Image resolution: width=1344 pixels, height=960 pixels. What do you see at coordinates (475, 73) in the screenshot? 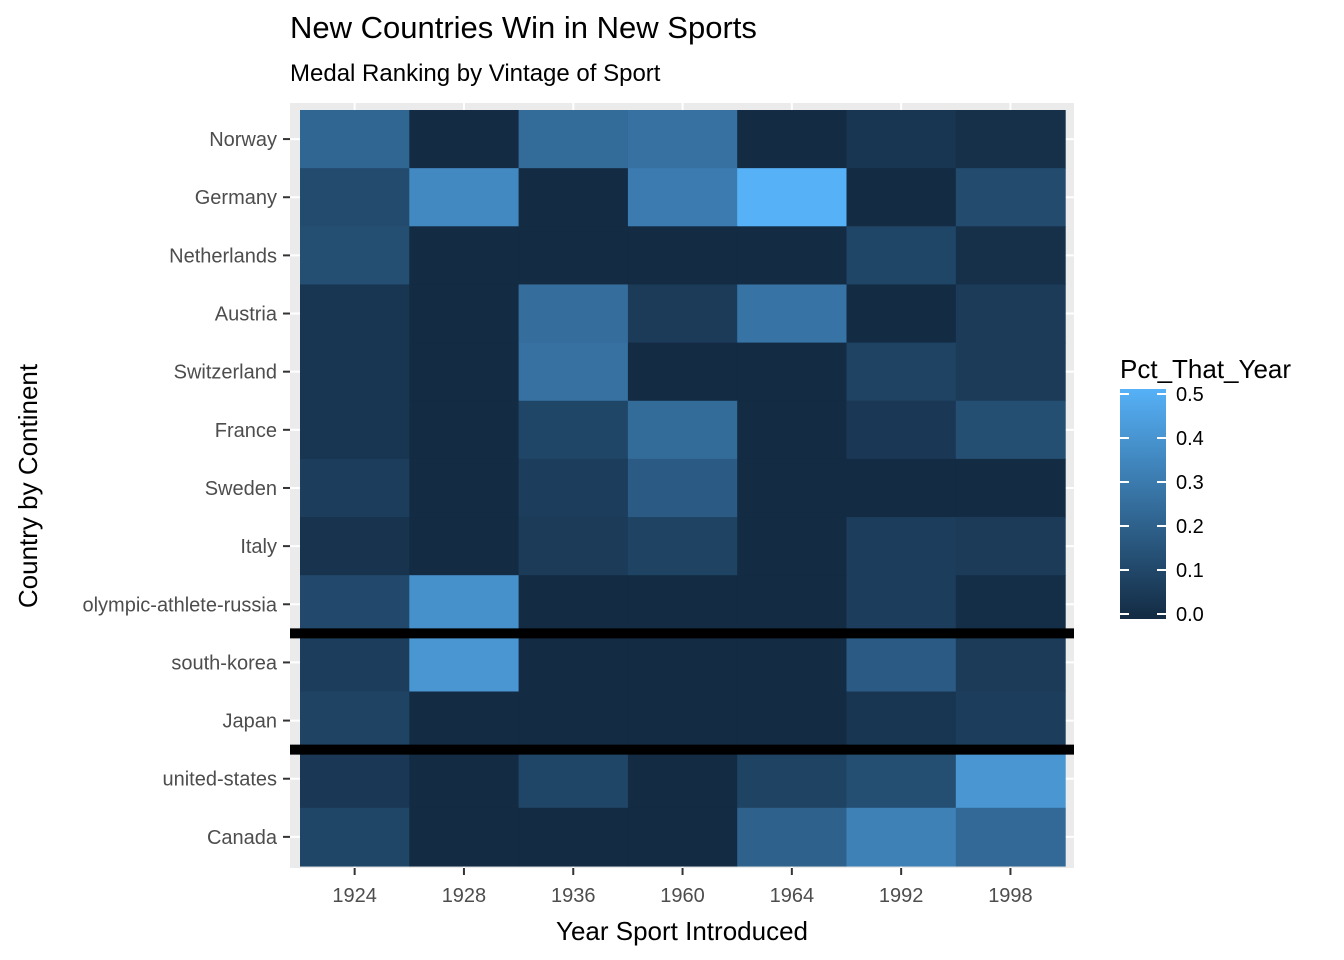
I see `chart-subtitle: Medal Ranking by Vintage of Sport` at bounding box center [475, 73].